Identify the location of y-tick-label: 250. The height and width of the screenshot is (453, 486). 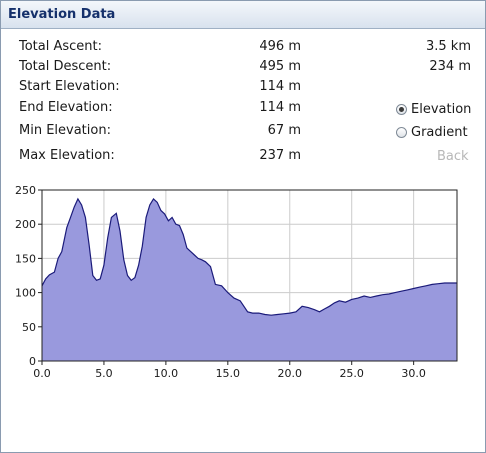
(25, 190).